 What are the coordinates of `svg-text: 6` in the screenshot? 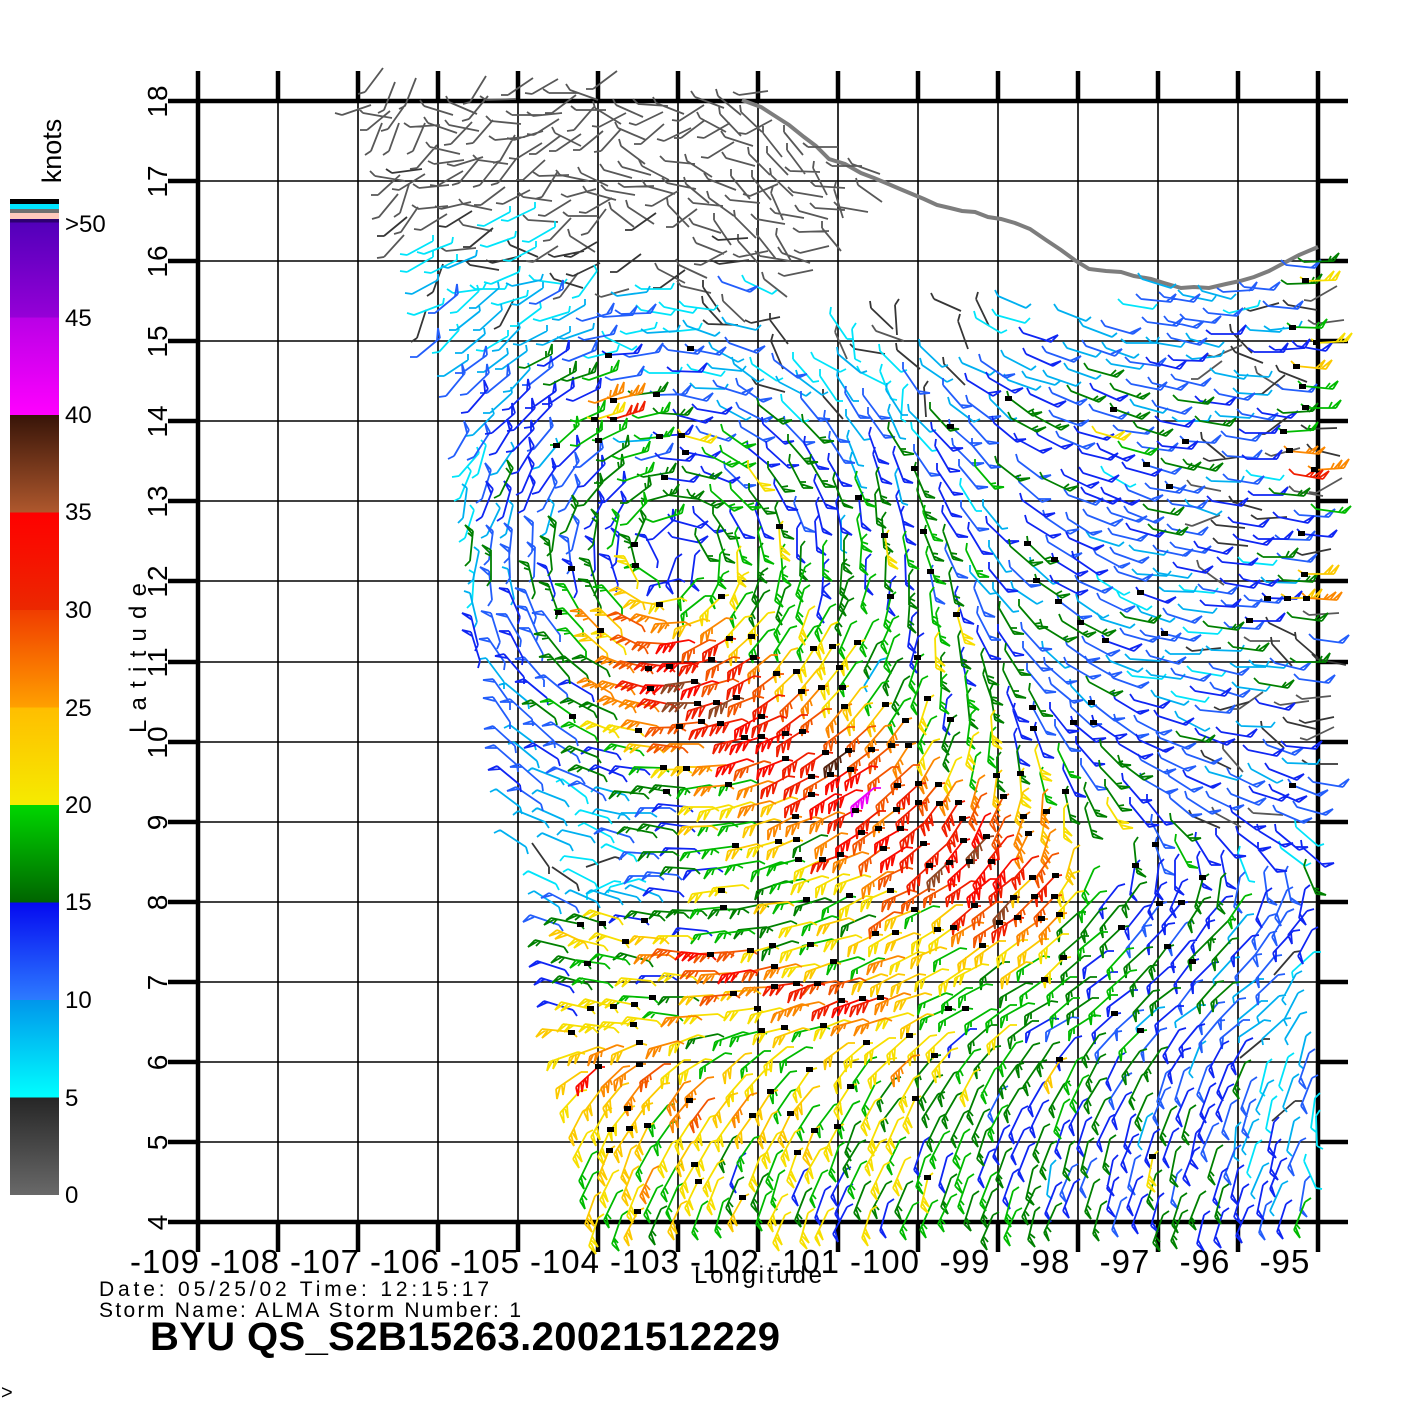 It's located at (157, 1062).